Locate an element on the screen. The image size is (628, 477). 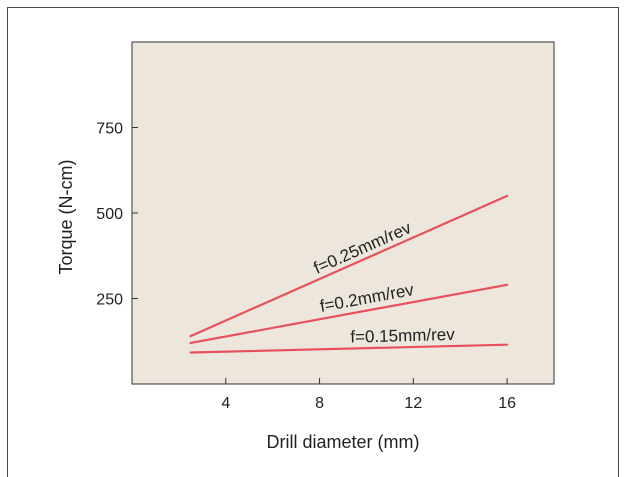
y-axis-ticks: 250 500 750 is located at coordinates (117, 215).